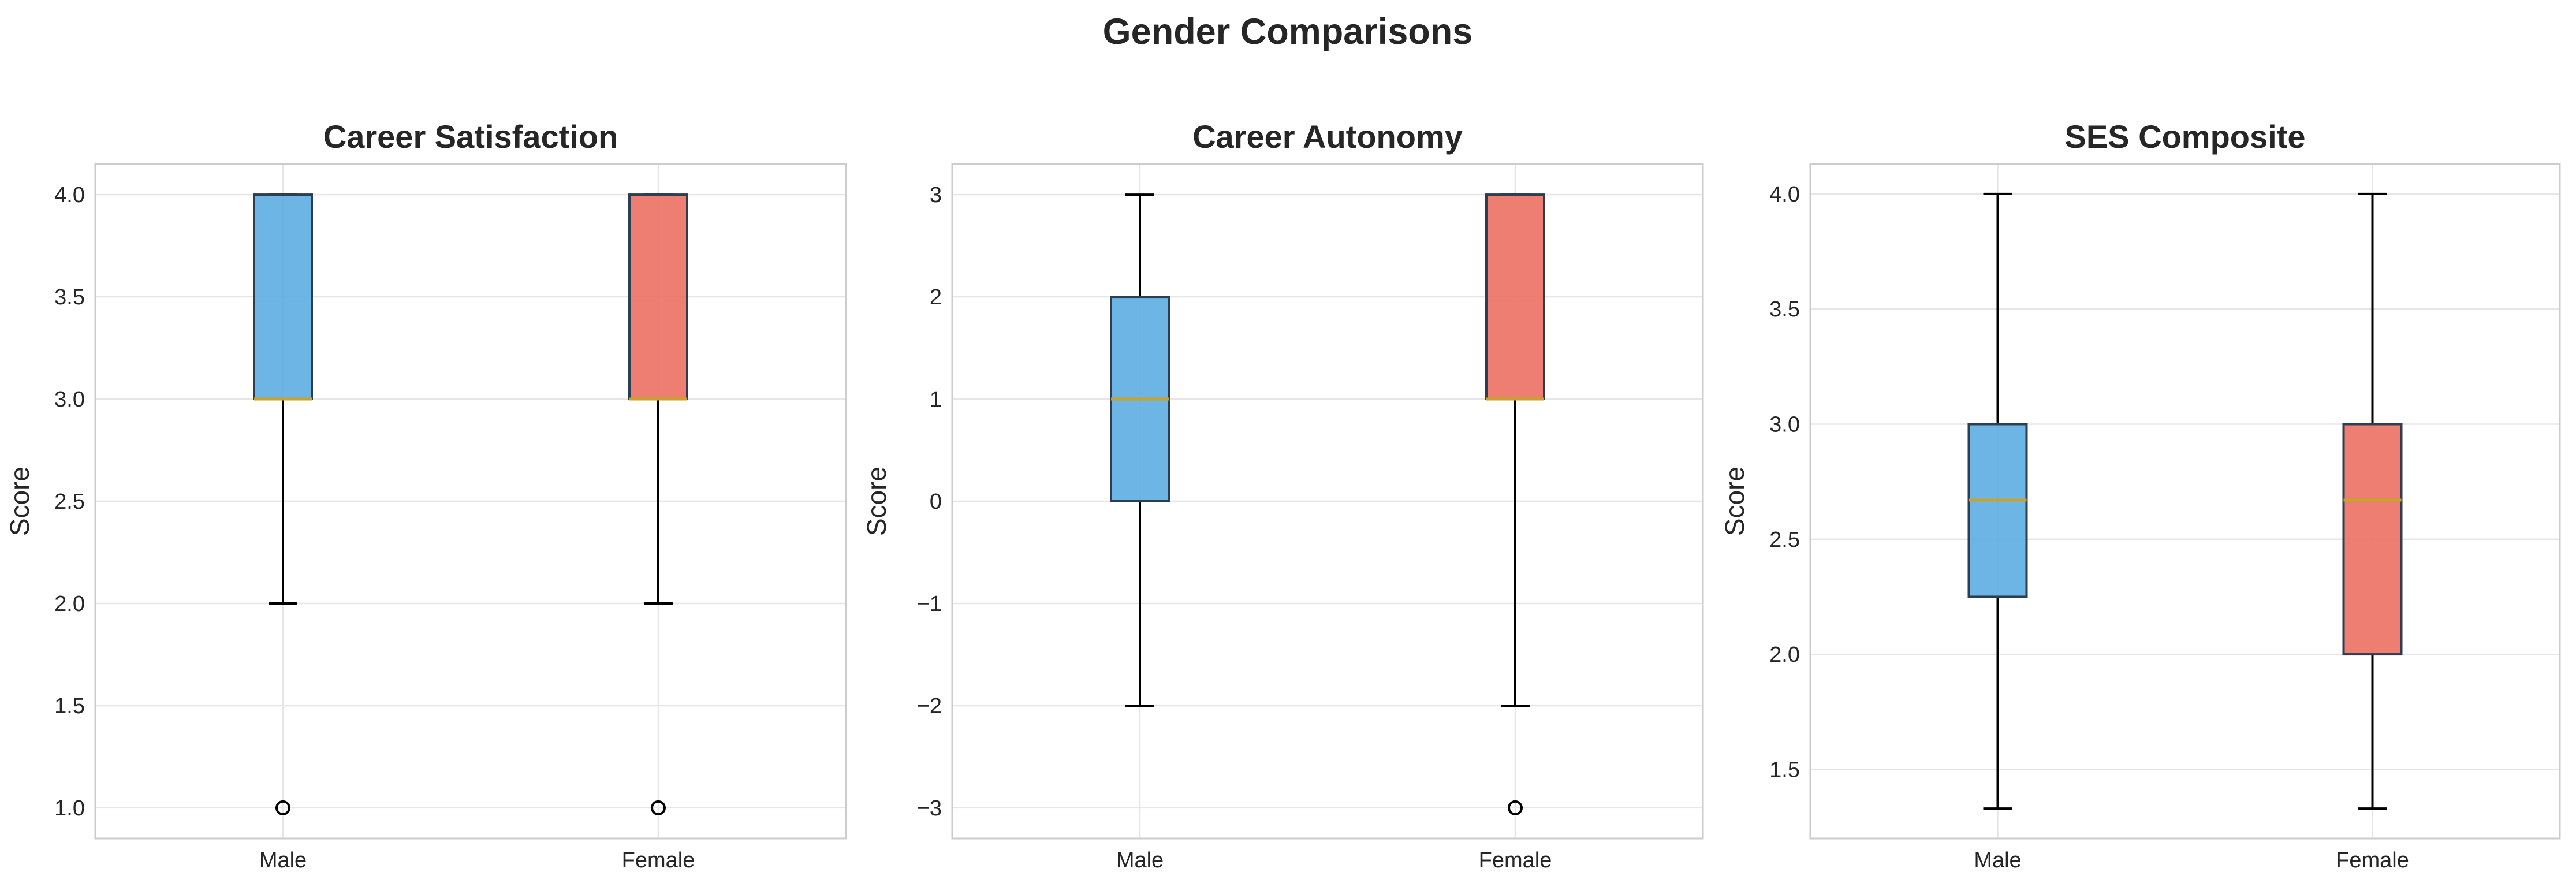 This screenshot has width=2576, height=887. I want to click on figure-title: Gender Comparisons, so click(1288, 32).